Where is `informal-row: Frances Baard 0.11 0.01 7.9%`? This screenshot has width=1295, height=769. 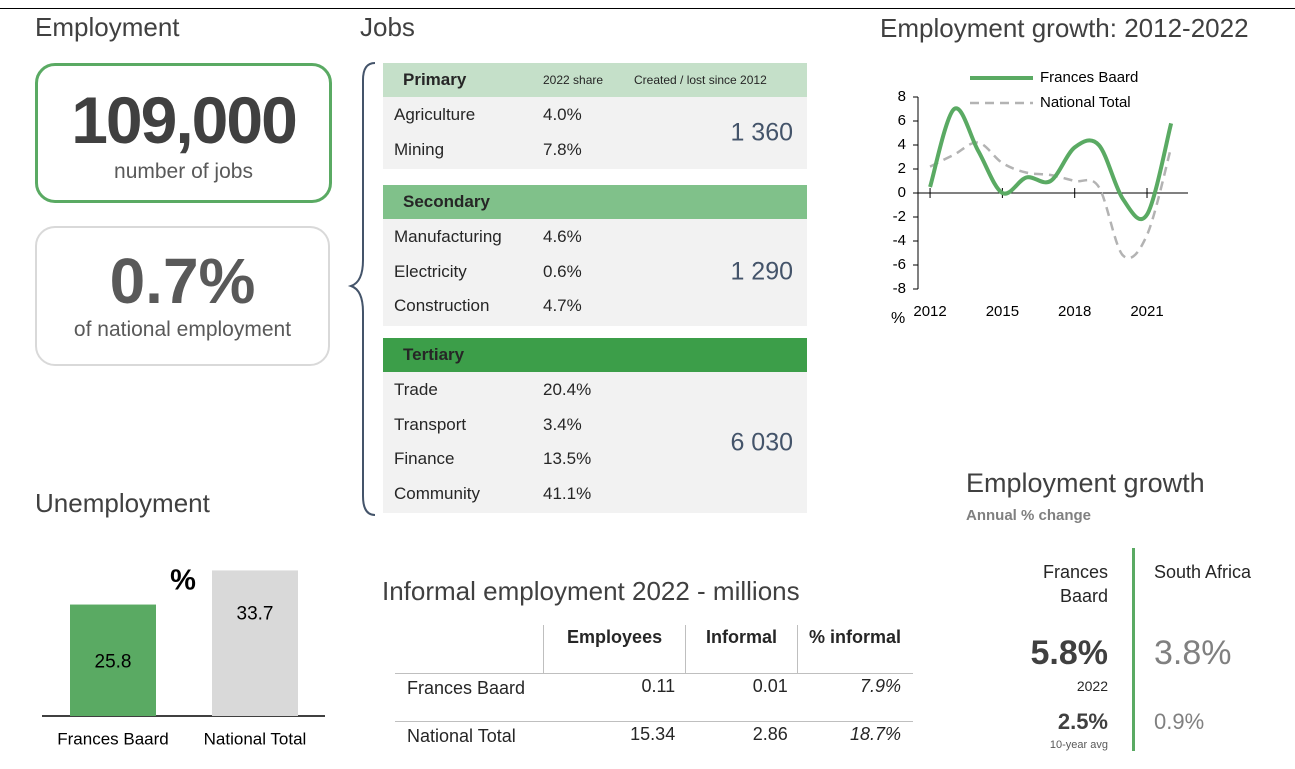
informal-row: Frances Baard 0.11 0.01 7.9% is located at coordinates (654, 697).